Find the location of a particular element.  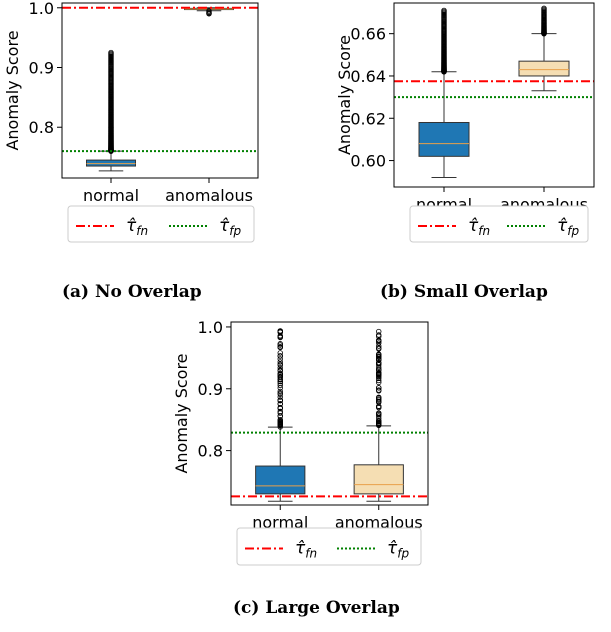

caption-c: (c) Large Overlap is located at coordinates (316, 608).